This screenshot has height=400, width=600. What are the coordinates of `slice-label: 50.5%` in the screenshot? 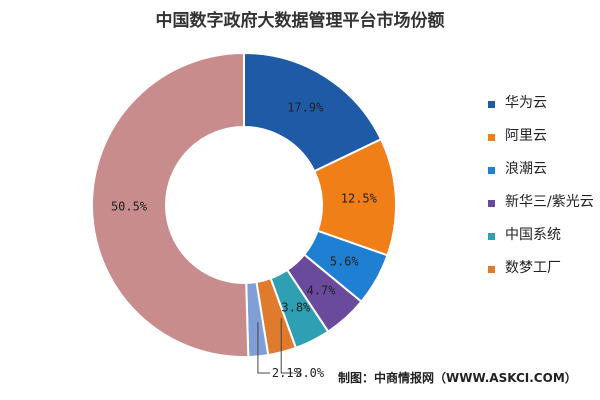 It's located at (129, 207).